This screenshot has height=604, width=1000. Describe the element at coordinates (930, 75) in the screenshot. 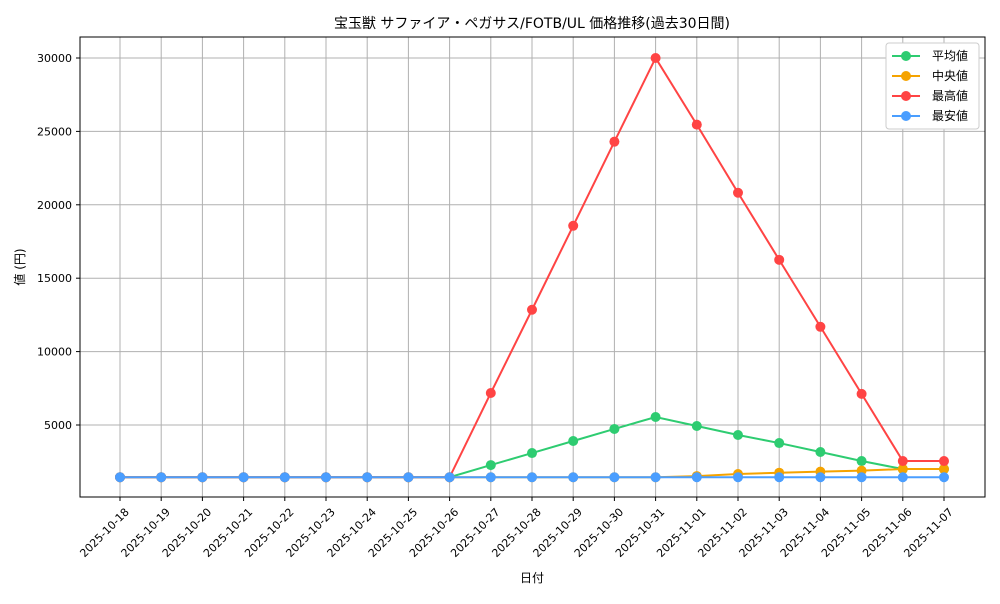

I see `legend-item: 中央値` at that location.